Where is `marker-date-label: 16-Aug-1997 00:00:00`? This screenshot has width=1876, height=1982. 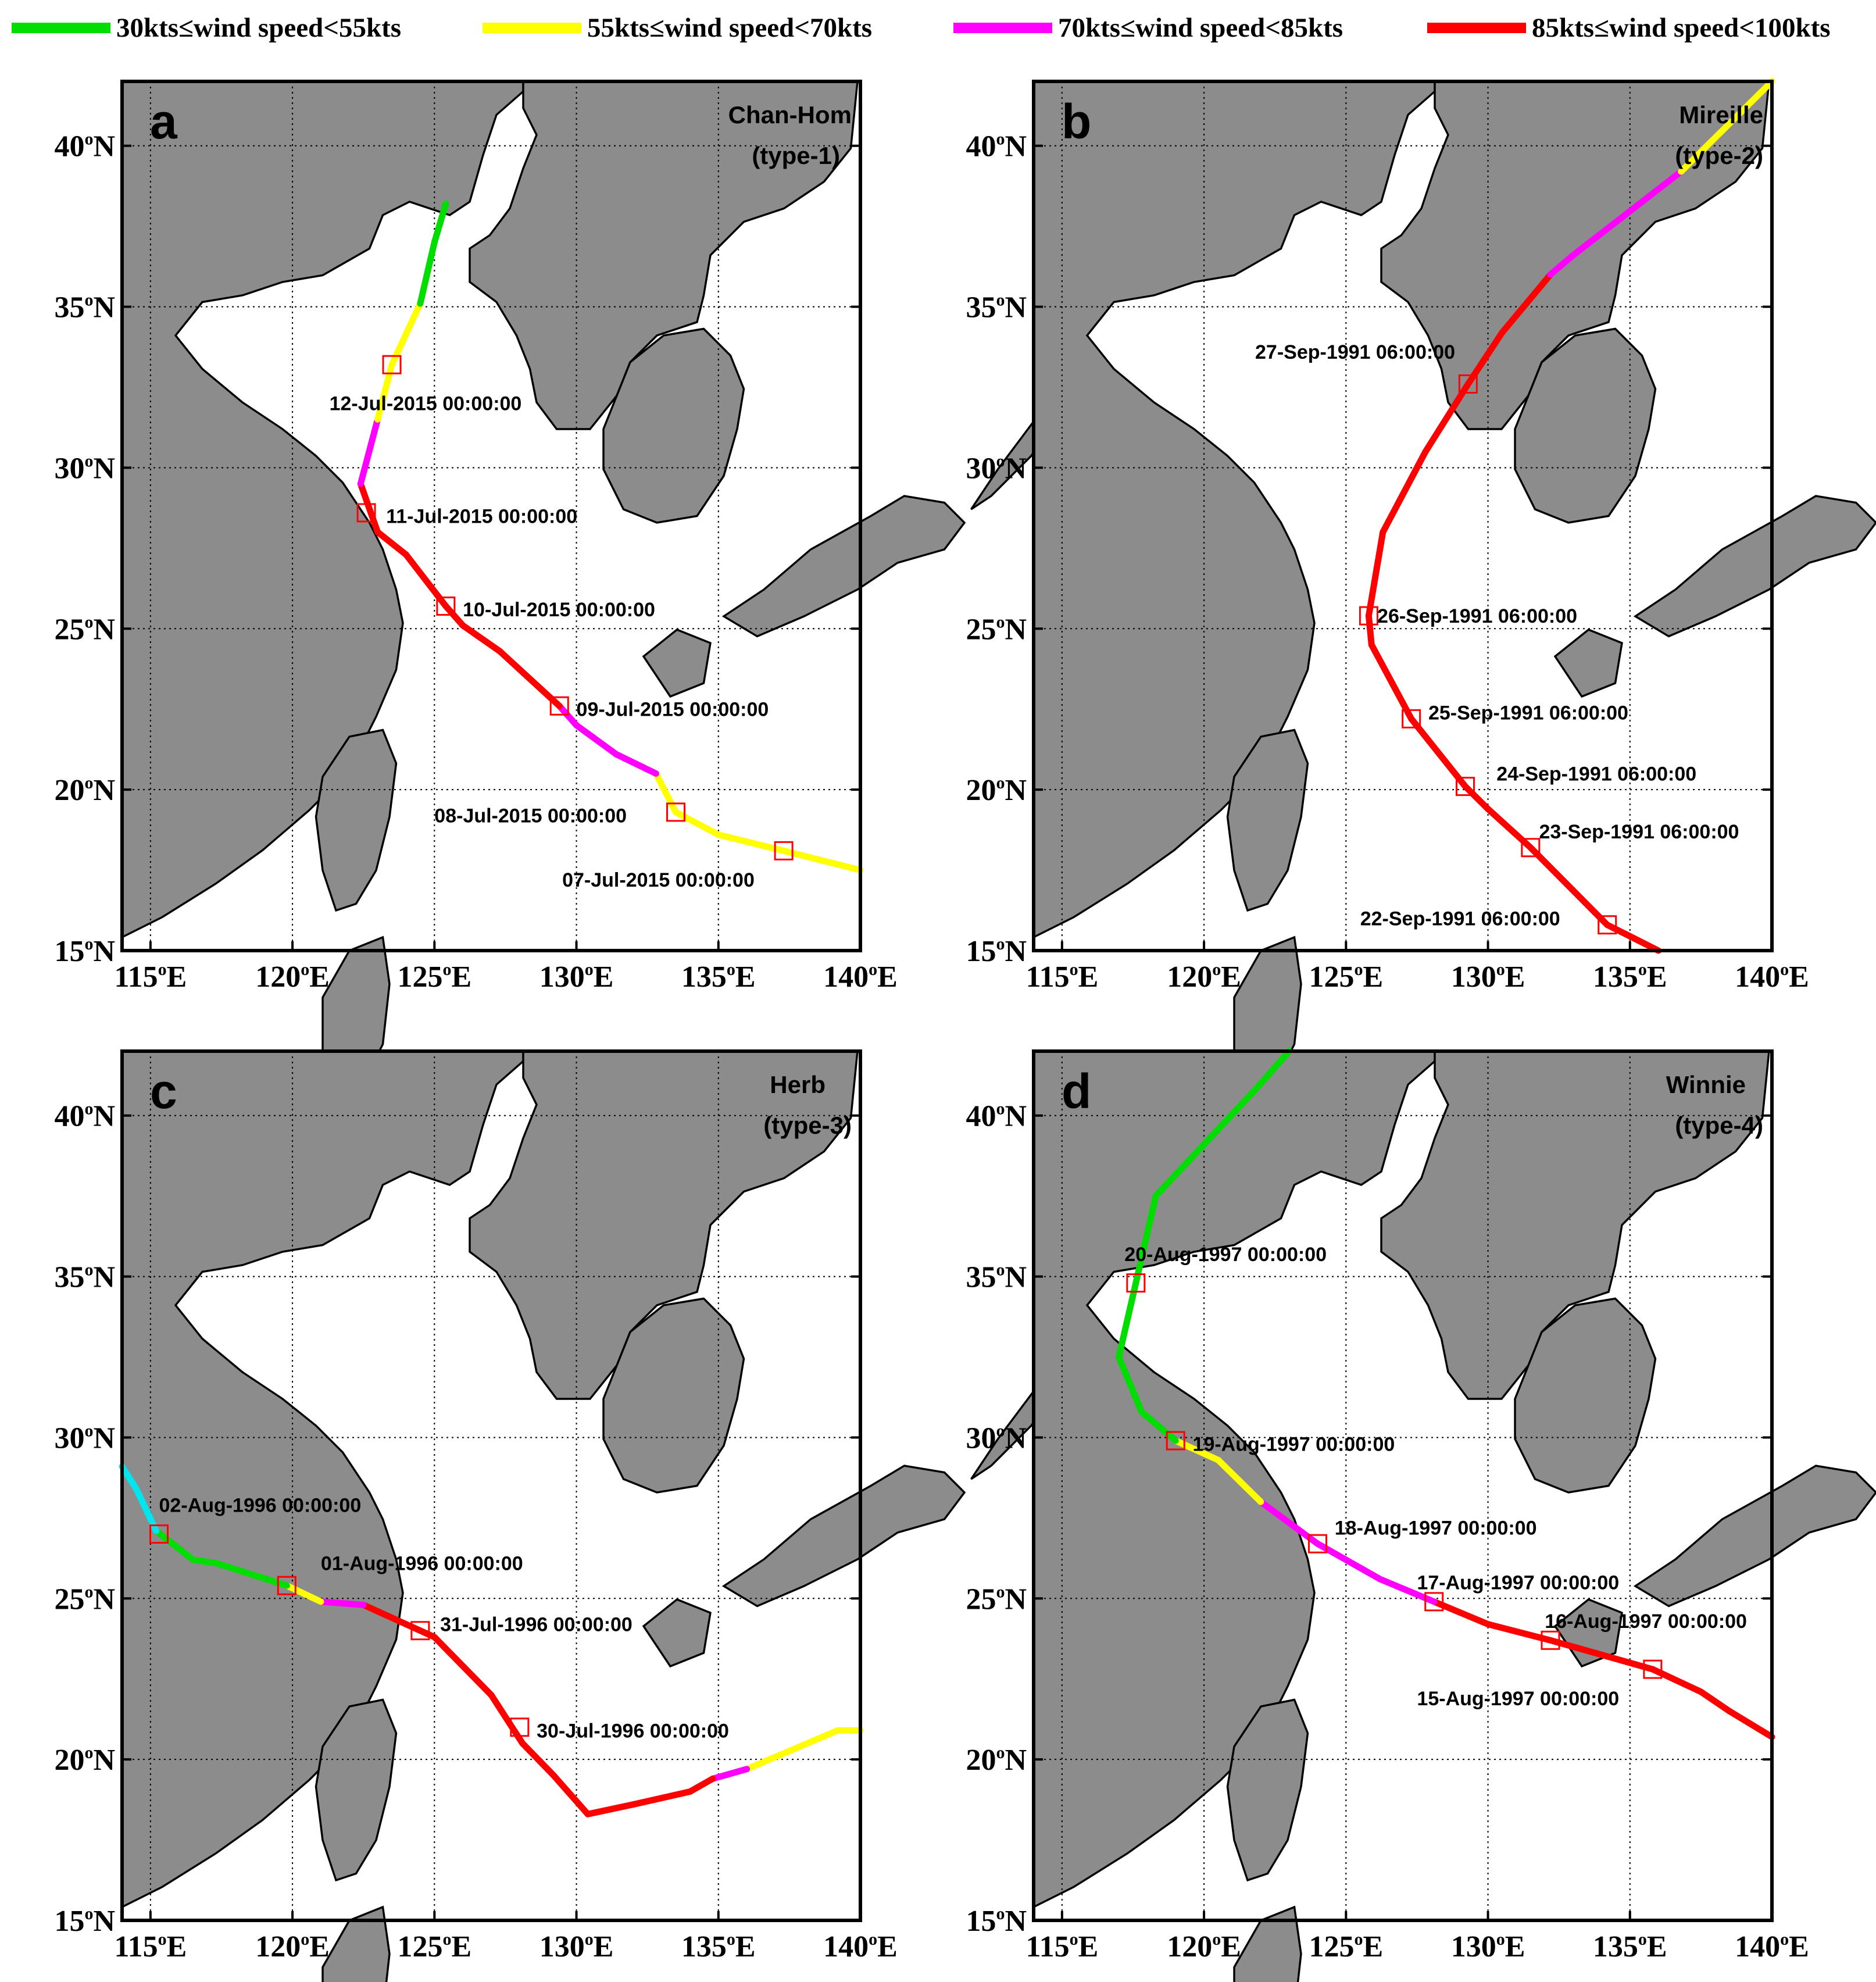
marker-date-label: 16-Aug-1997 00:00:00 is located at coordinates (1646, 1622).